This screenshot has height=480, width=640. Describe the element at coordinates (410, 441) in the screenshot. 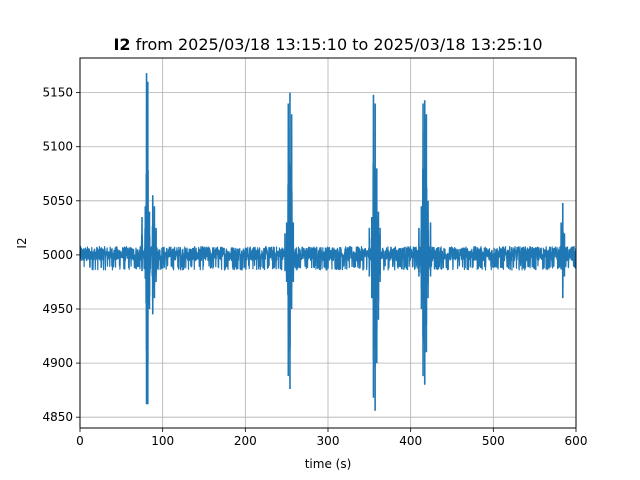

I see `x-tick-label: 400` at that location.